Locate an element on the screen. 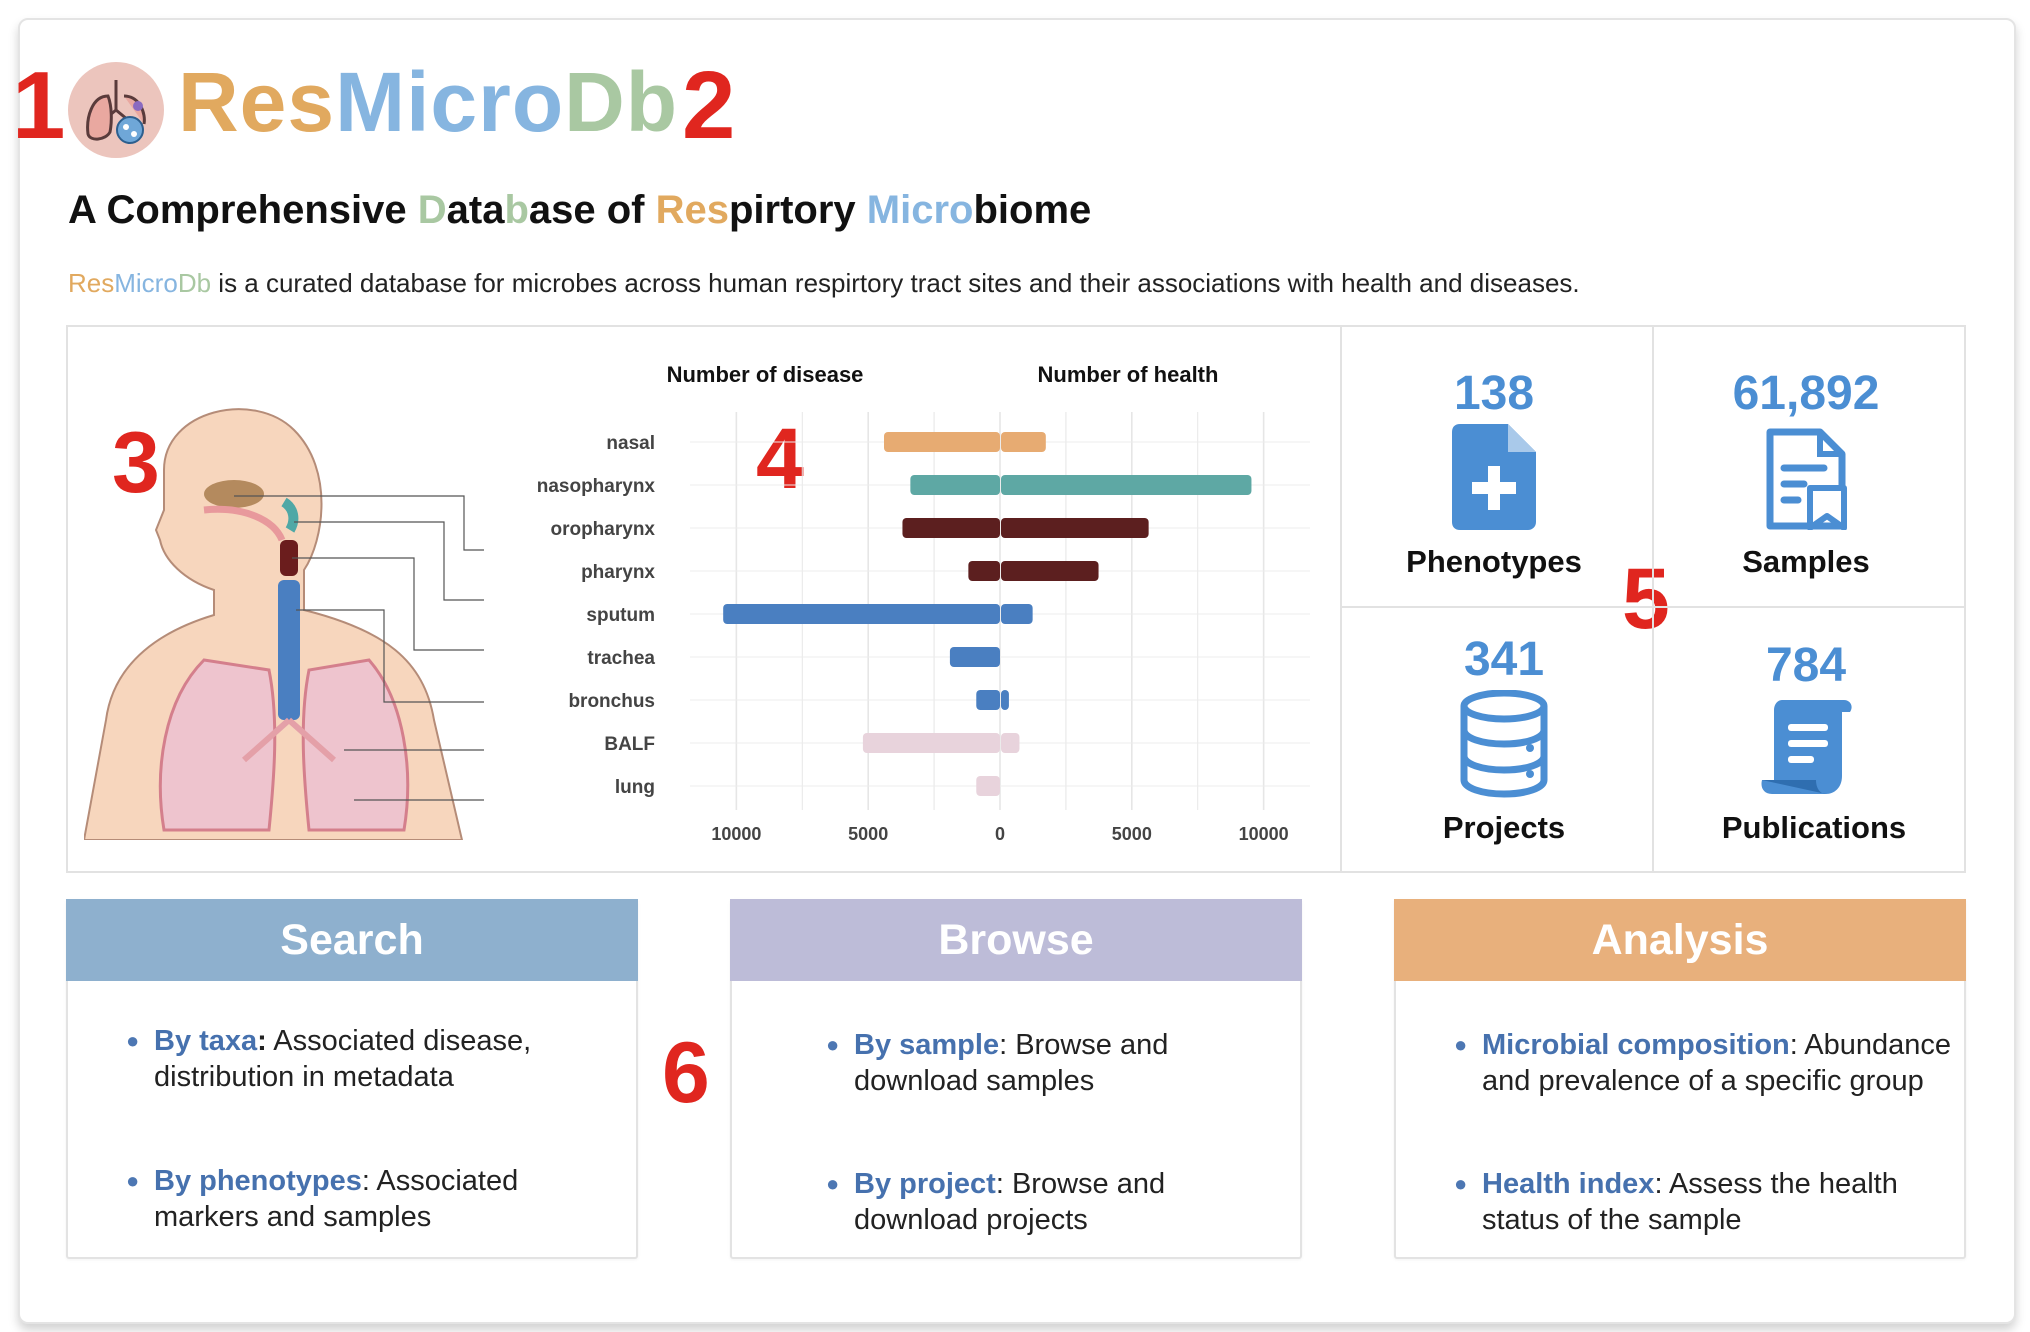  respiratory-anatomy-illustration is located at coordinates (284, 624).